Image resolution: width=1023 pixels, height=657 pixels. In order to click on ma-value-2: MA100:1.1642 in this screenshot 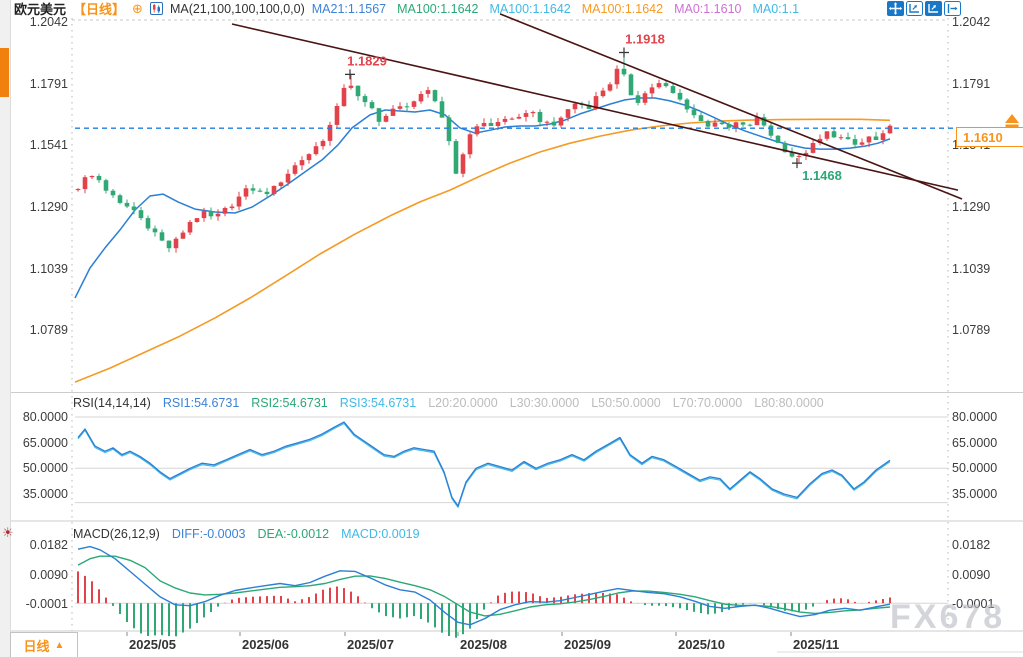, I will do `click(530, 8)`.